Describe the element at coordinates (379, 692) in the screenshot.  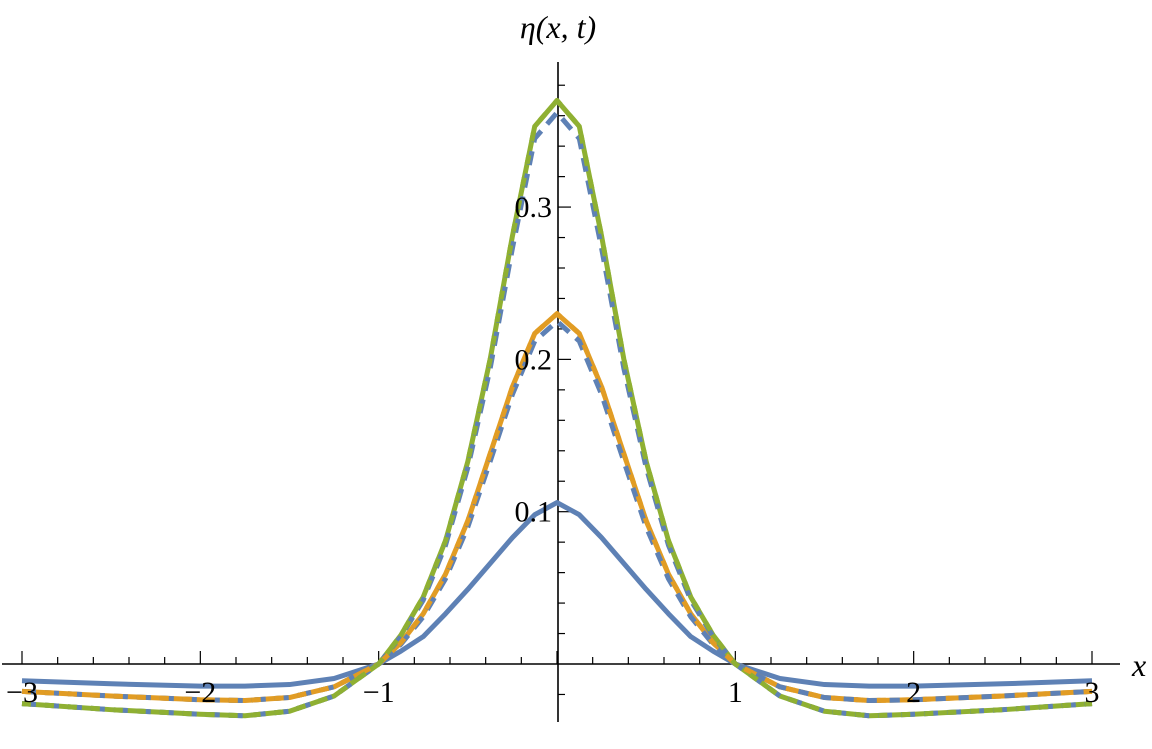
I see `x-tick-label: −1` at that location.